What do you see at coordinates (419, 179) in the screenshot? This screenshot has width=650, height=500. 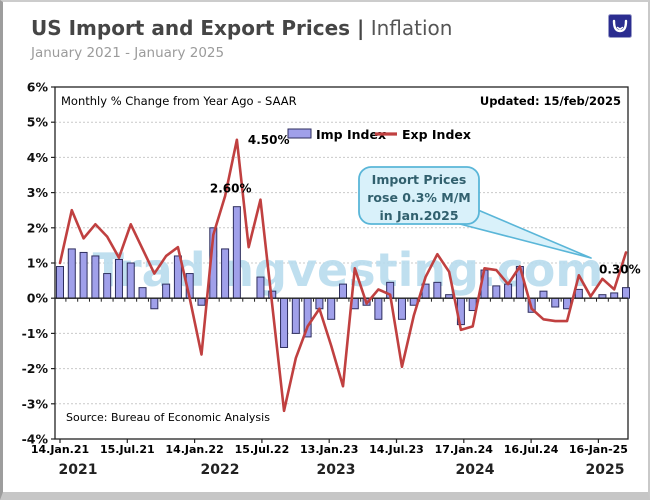 I see `callout-text-line: Import Prices` at bounding box center [419, 179].